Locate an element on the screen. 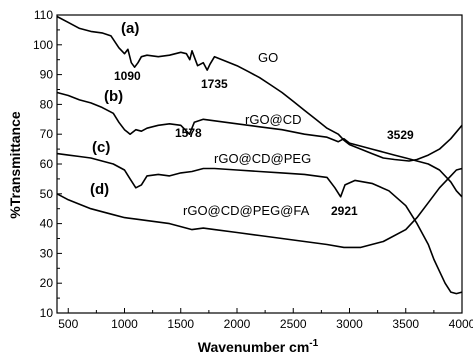  x-axis-title-superscript: -1 is located at coordinates (313, 343).